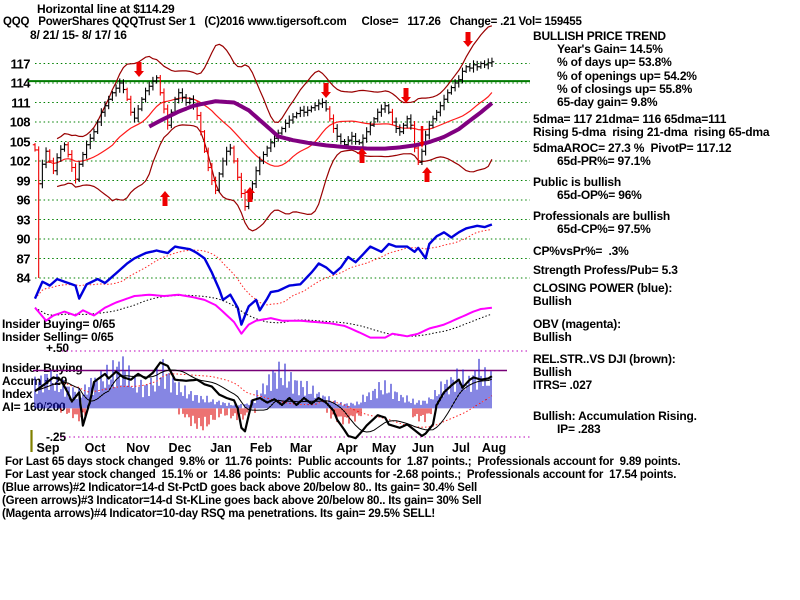 Image resolution: width=800 pixels, height=600 pixels. I want to click on right-panel-line: CLOSING POWER (blue):, so click(603, 288).